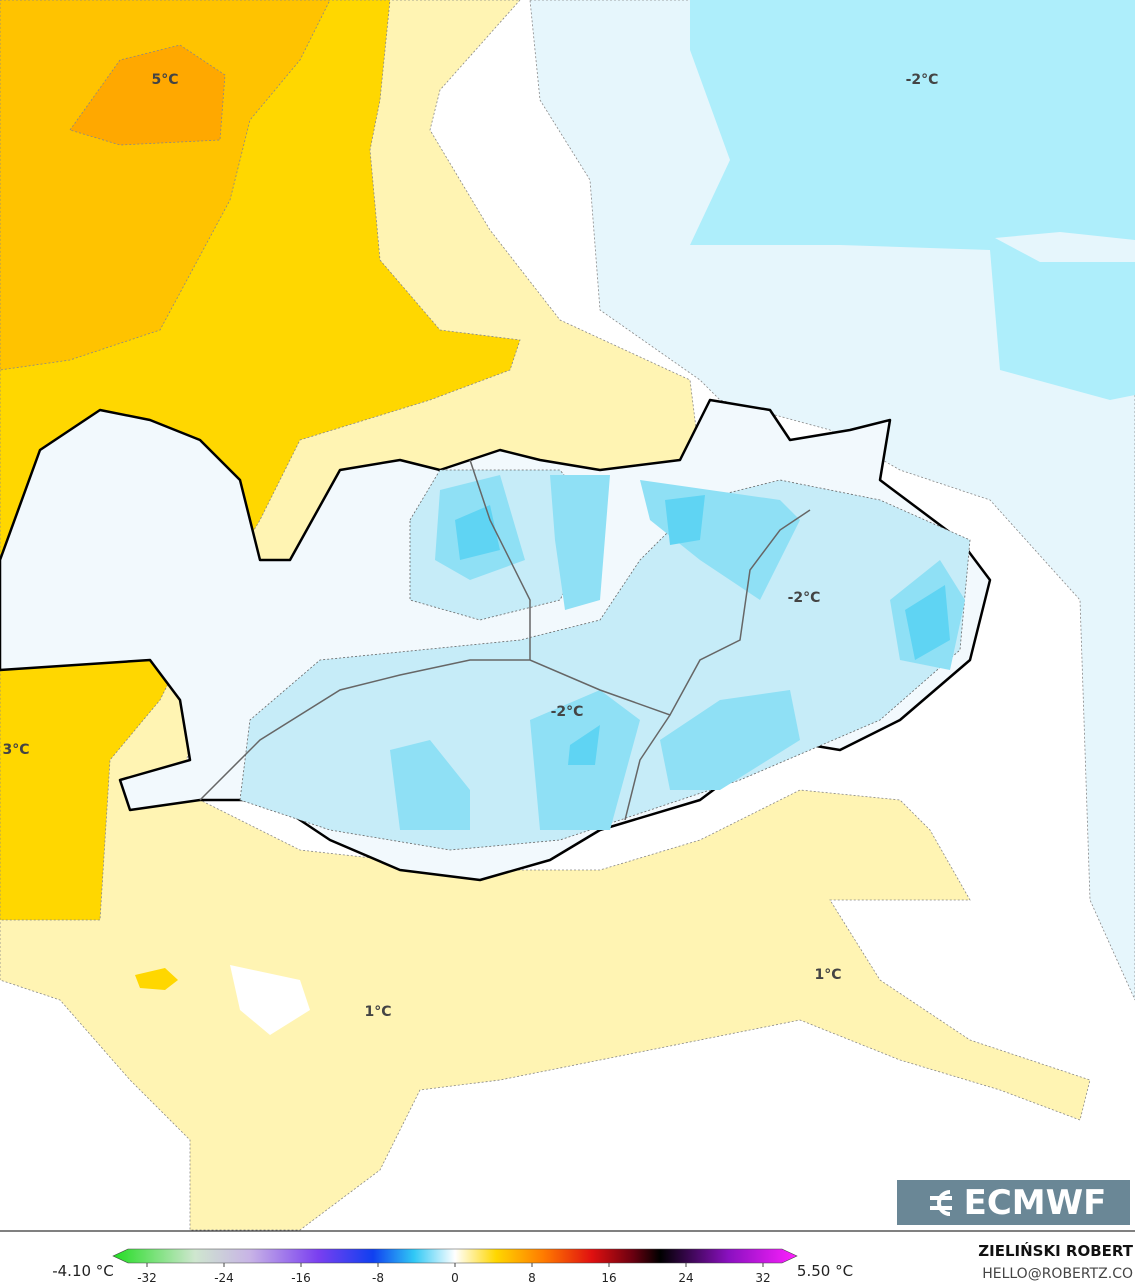  I want to click on field-orange-core, so click(147, 95).